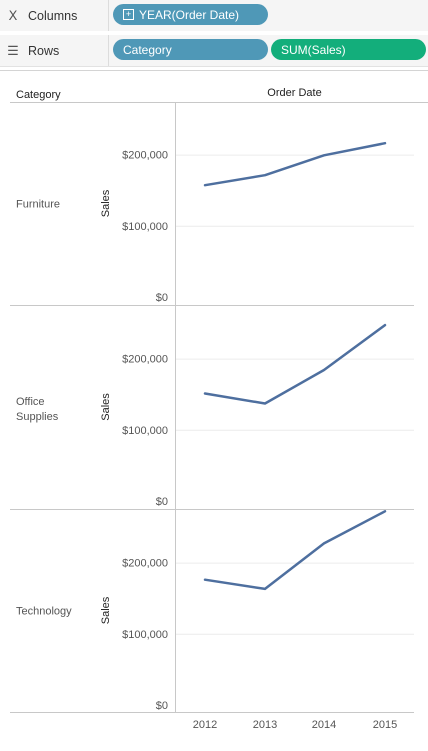 Image resolution: width=428 pixels, height=751 pixels. I want to click on column-header-title: Order Date, so click(294, 93).